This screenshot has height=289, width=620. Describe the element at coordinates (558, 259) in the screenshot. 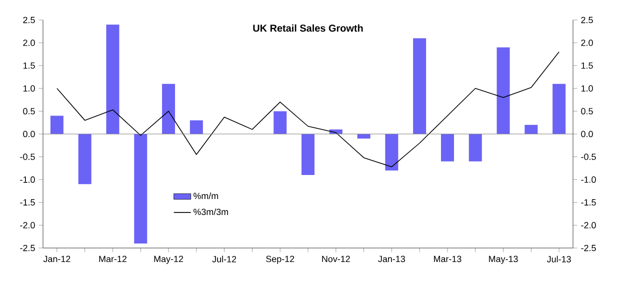

I see `x-tick-label: Jul-13` at that location.